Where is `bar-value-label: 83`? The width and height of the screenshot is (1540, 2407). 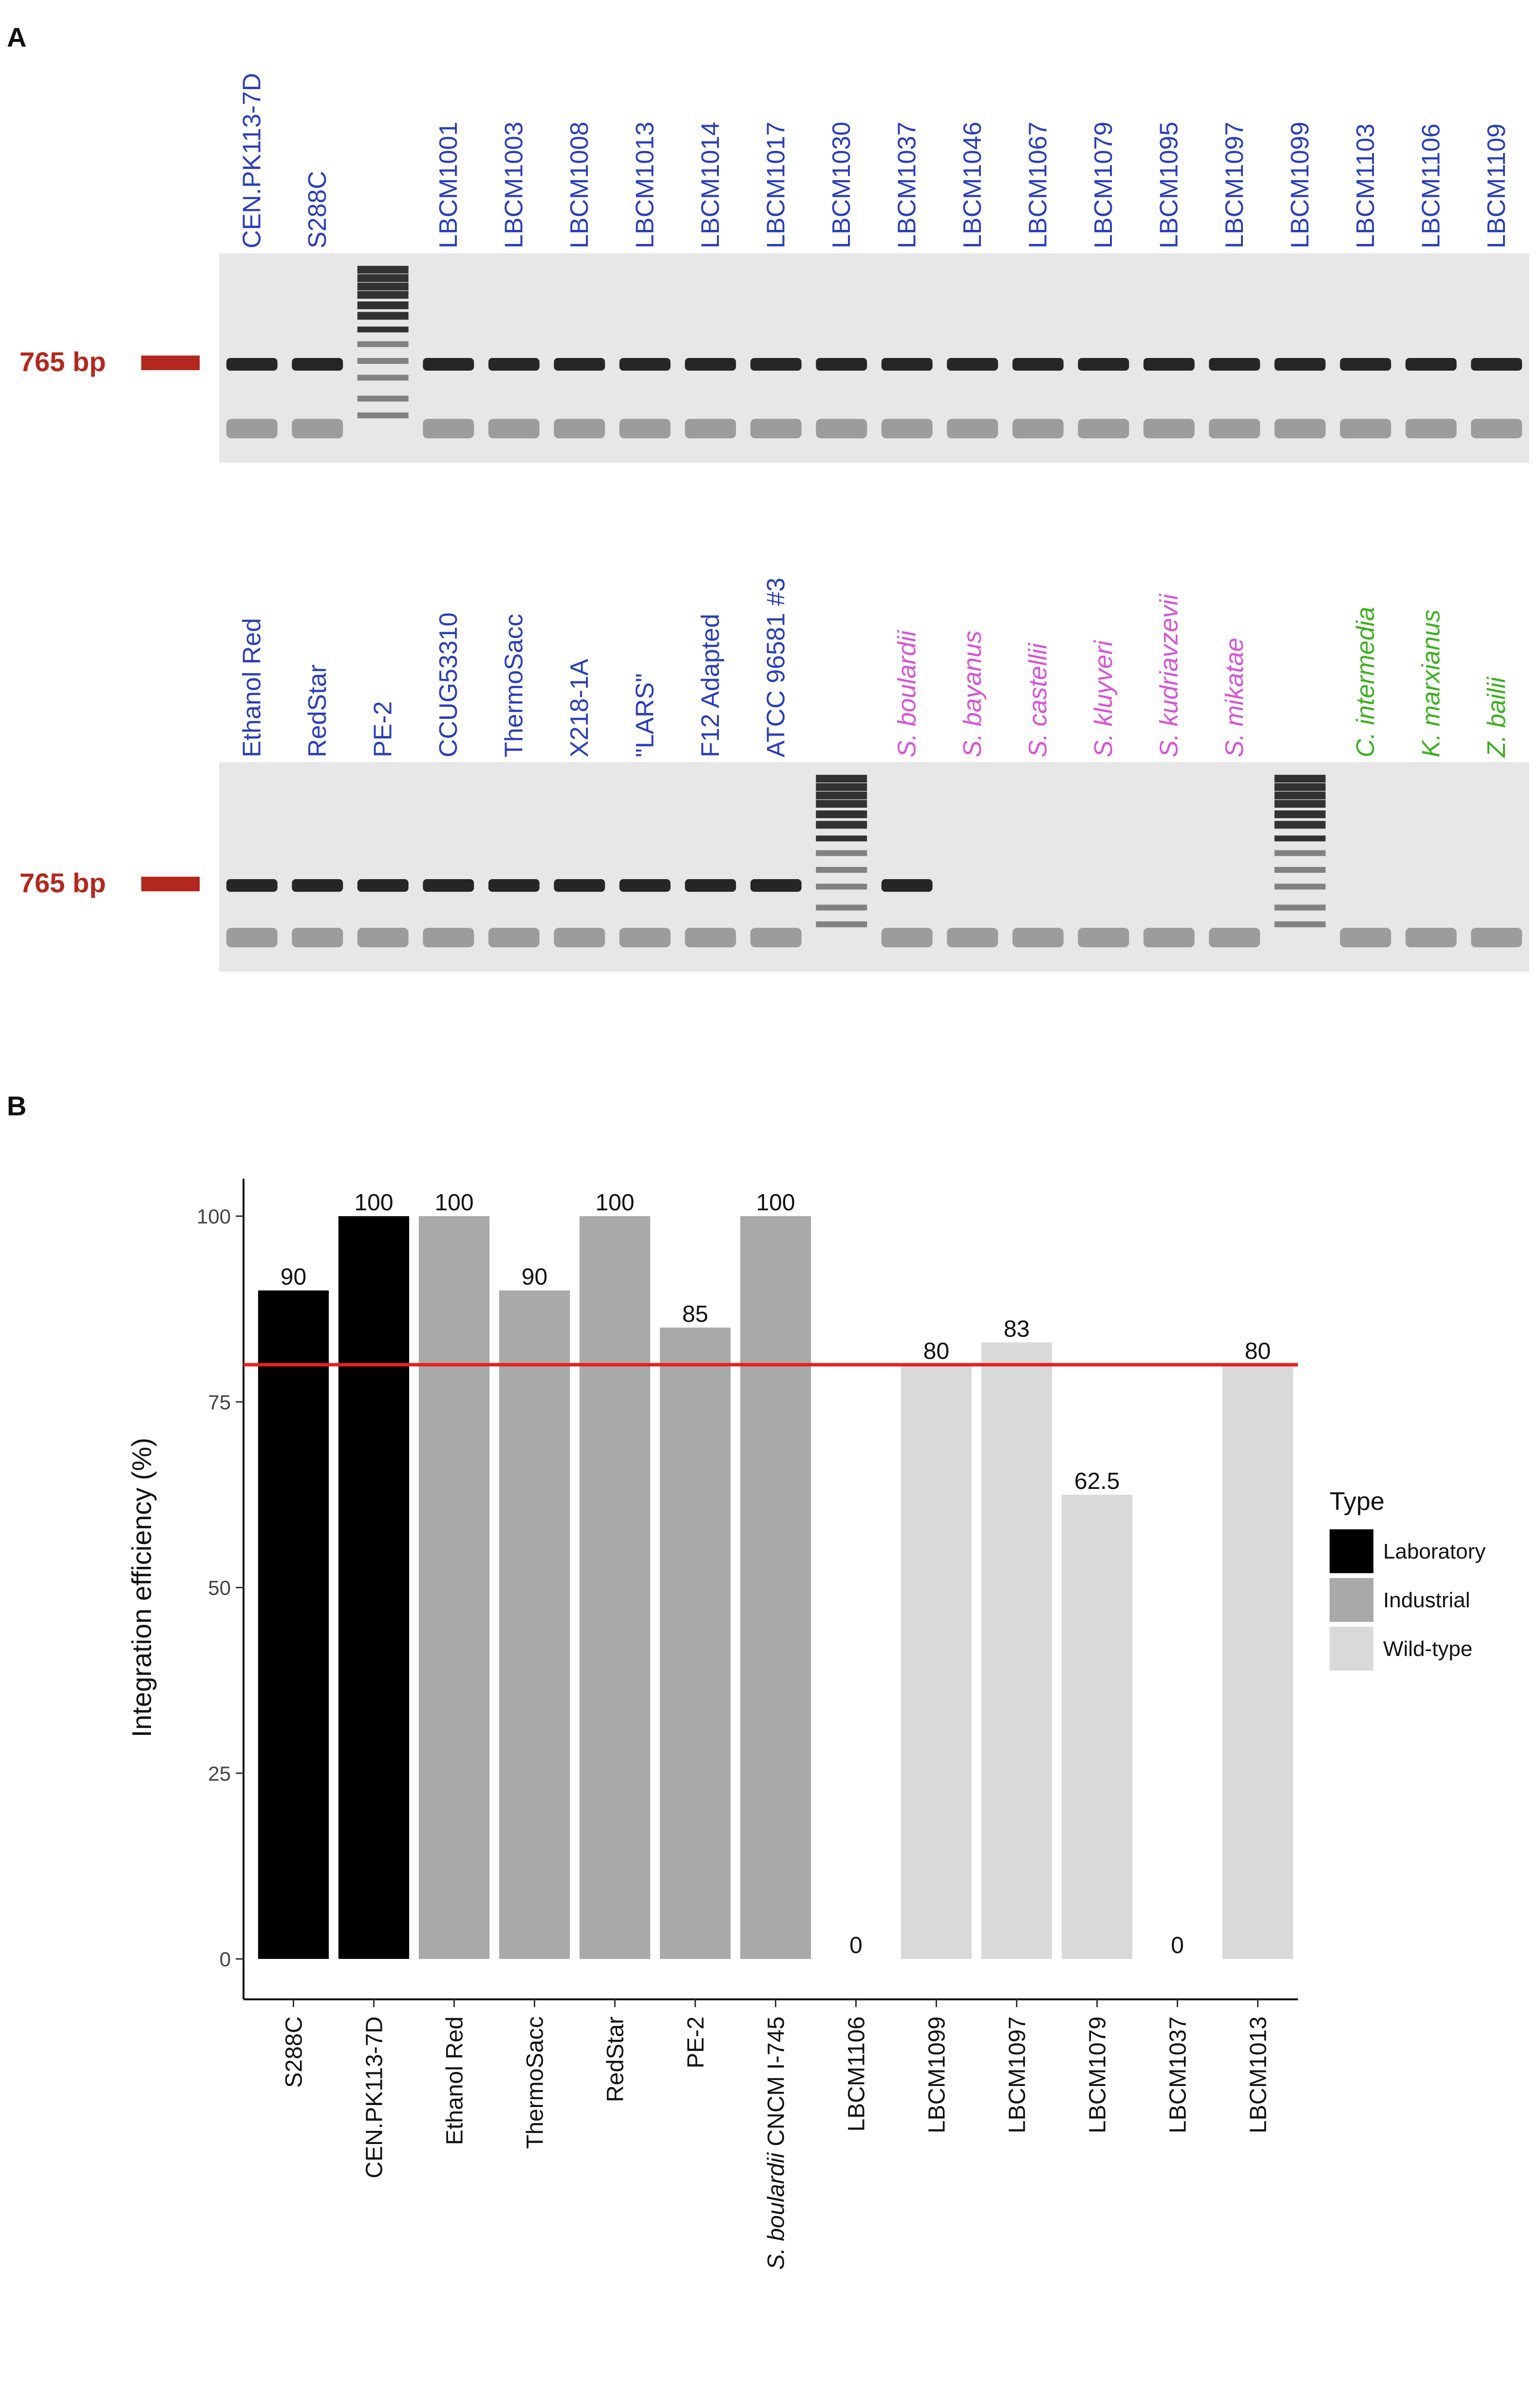 bar-value-label: 83 is located at coordinates (1017, 1329).